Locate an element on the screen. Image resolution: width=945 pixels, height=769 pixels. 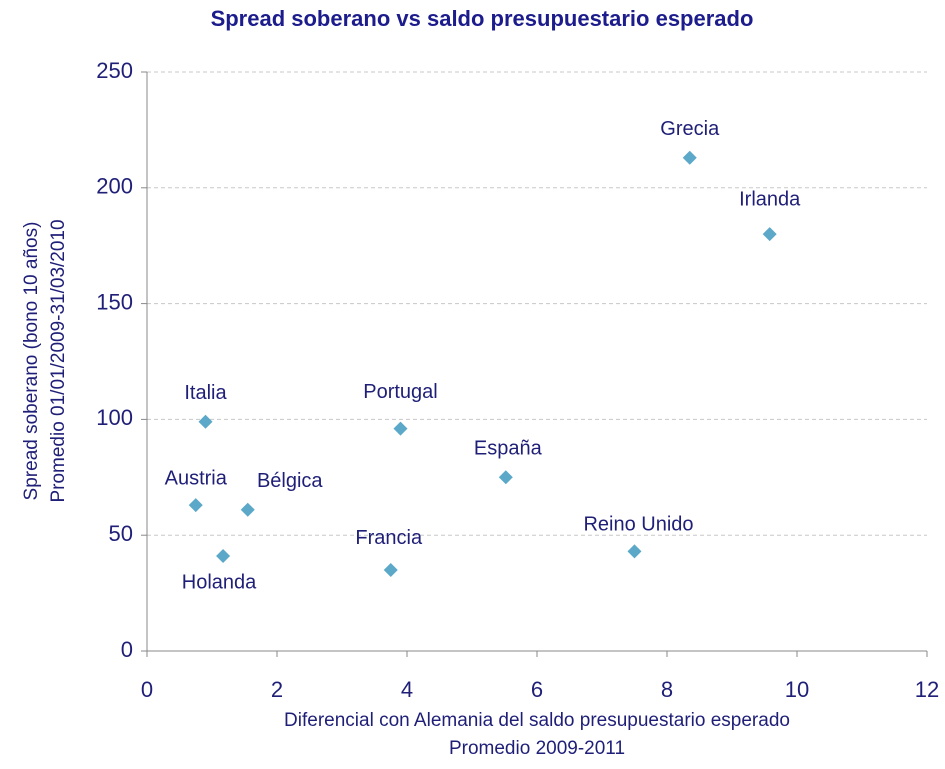
point-label: Francia is located at coordinates (389, 538).